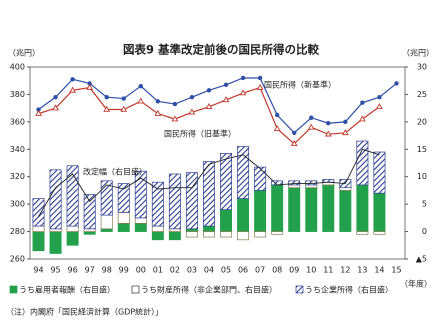 The width and height of the screenshot is (443, 322). What do you see at coordinates (17, 67) in the screenshot?
I see `y-tick-label: 400` at bounding box center [17, 67].